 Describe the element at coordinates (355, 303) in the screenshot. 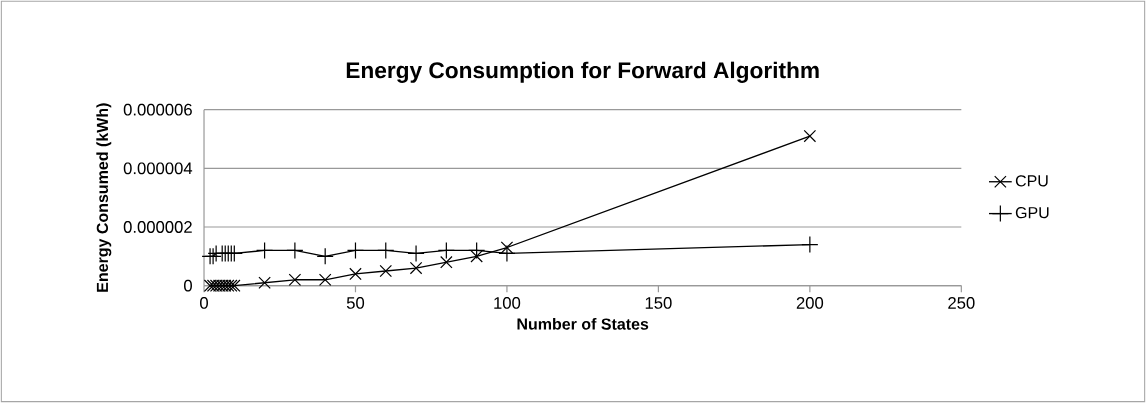

I see `x-tick-label: 50` at that location.